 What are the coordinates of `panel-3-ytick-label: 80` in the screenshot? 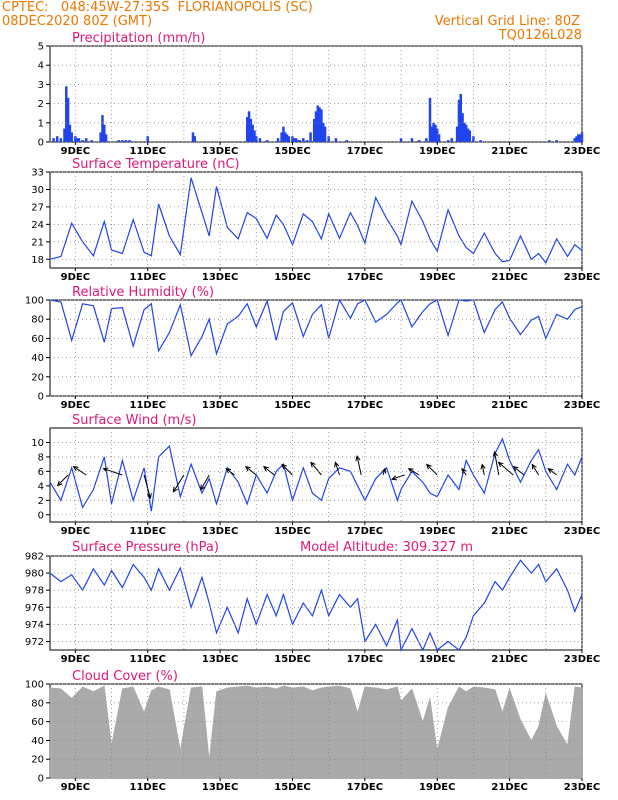 It's located at (37, 320).